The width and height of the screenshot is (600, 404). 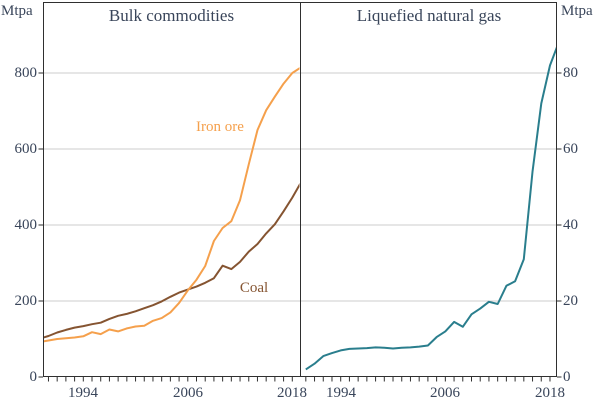 What do you see at coordinates (292, 393) in the screenshot?
I see `x-tick-label-left-2018: 2018` at bounding box center [292, 393].